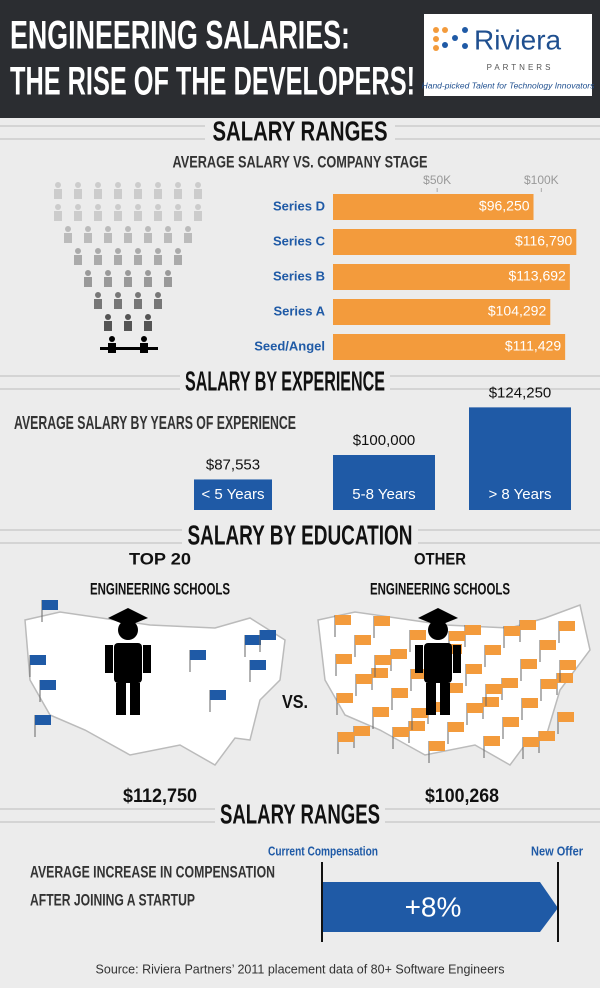 The width and height of the screenshot is (600, 988). What do you see at coordinates (152, 871) in the screenshot?
I see `comp-text: AVERAGE INCREASE IN COMPENSATION` at bounding box center [152, 871].